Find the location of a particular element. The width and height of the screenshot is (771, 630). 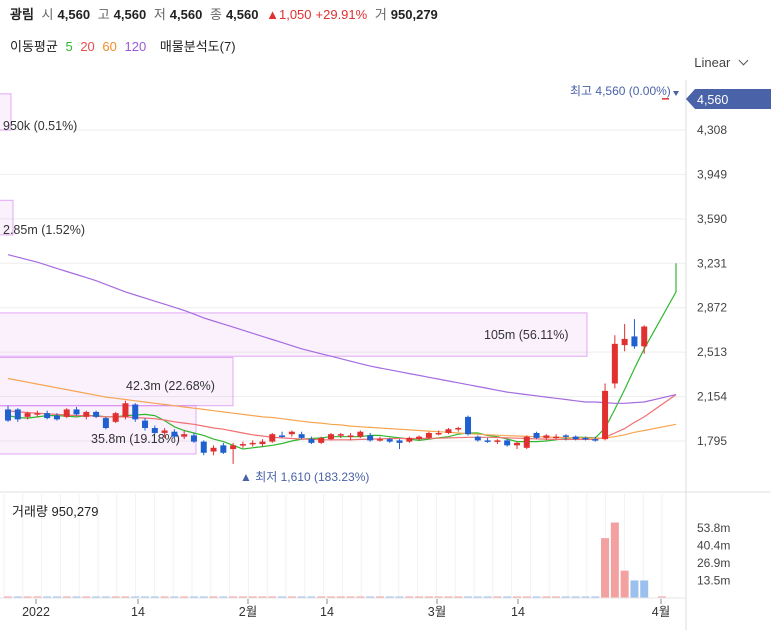

change-value: ▲1,050 is located at coordinates (289, 14).